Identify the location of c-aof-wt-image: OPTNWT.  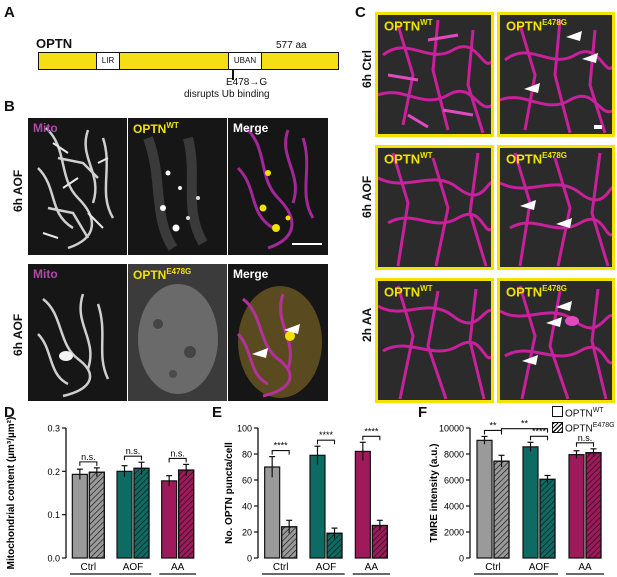
(434, 207).